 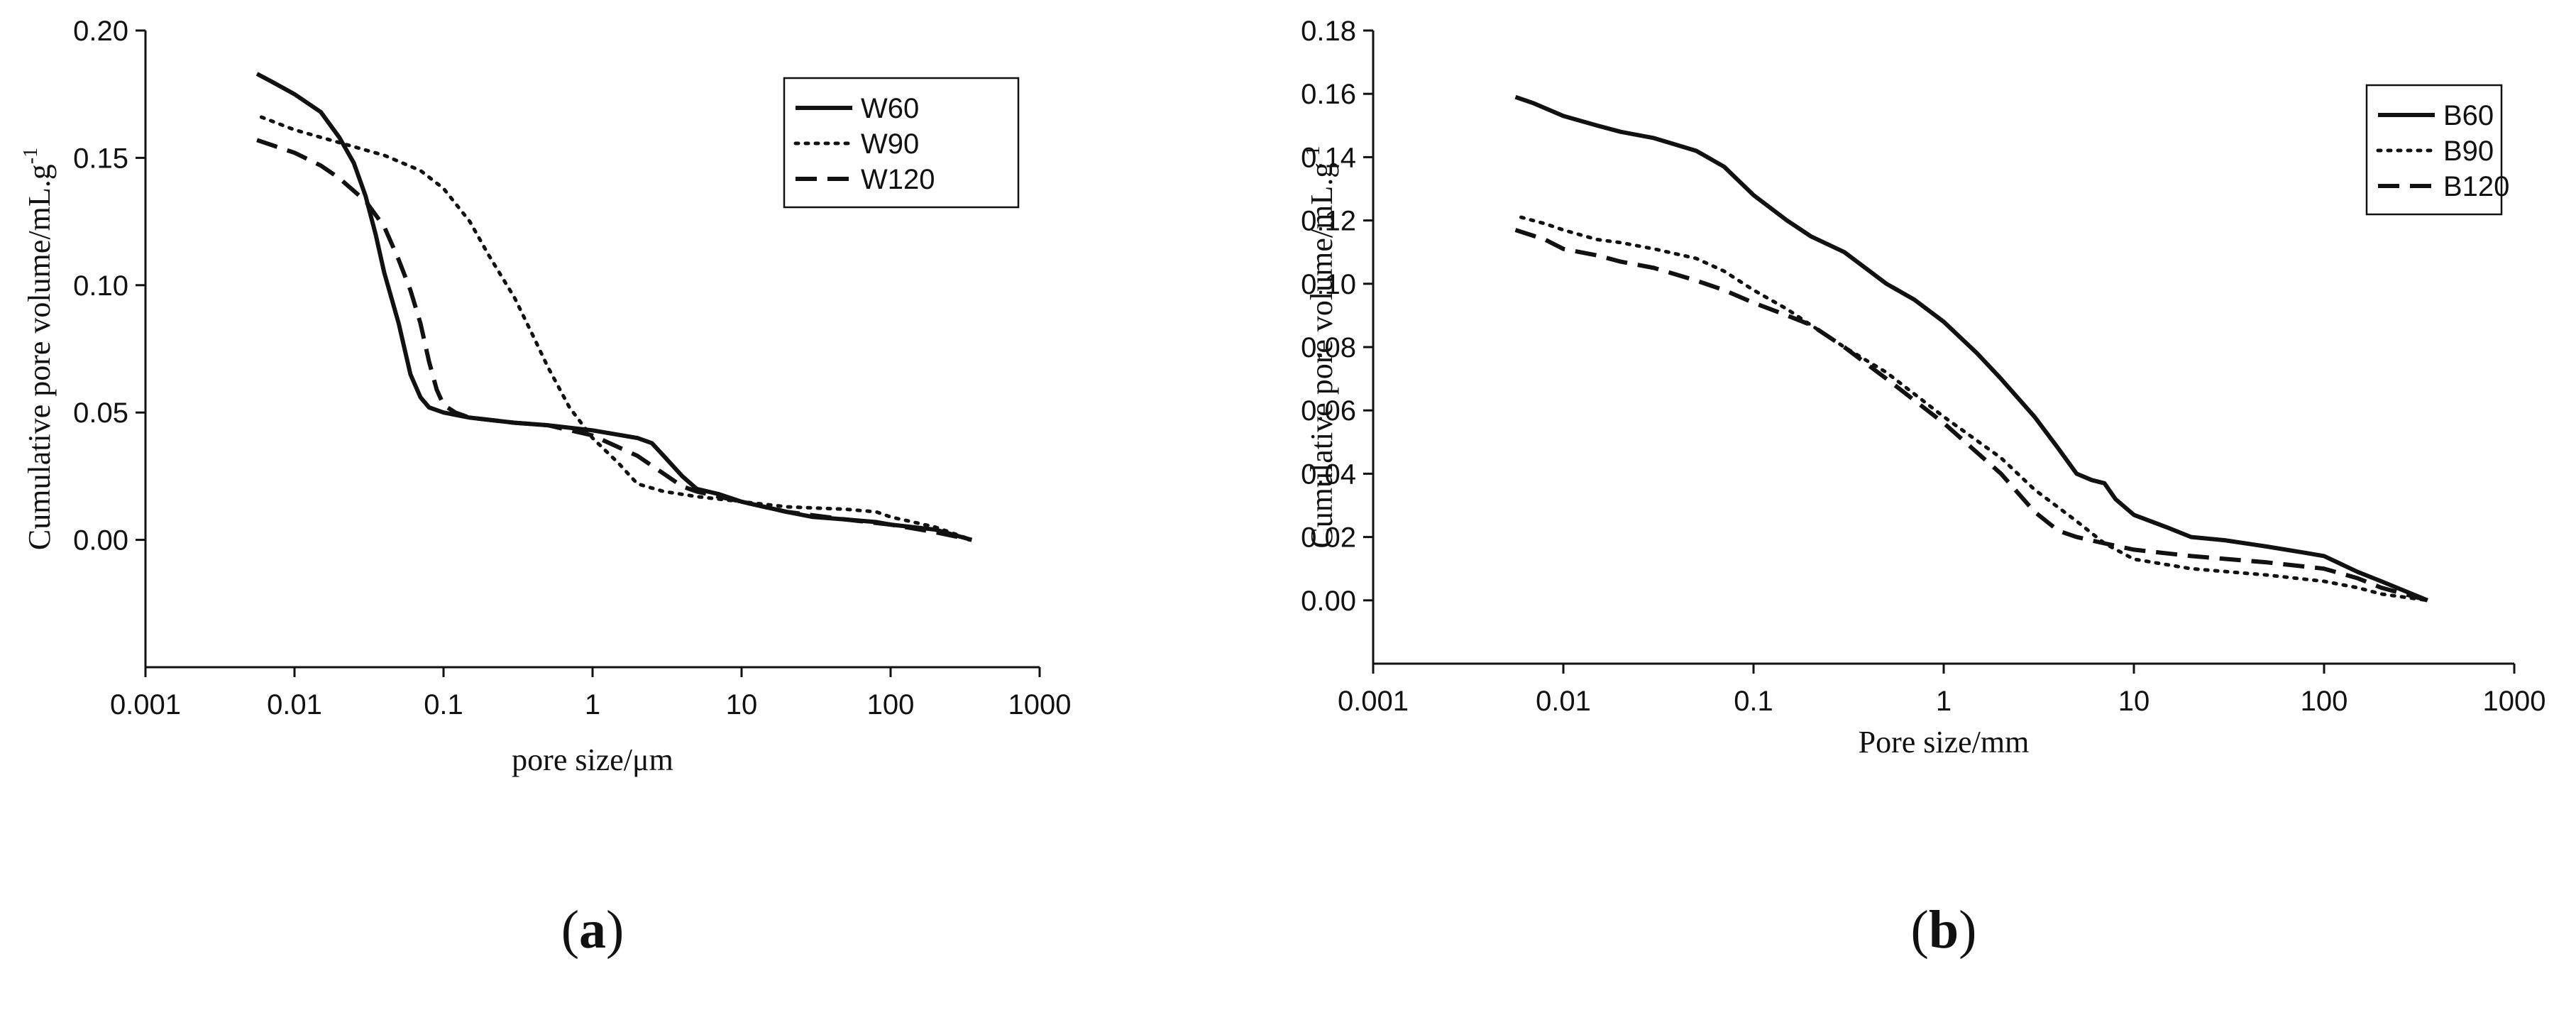 I want to click on y-tick-label: 0.06, so click(x=1328, y=411).